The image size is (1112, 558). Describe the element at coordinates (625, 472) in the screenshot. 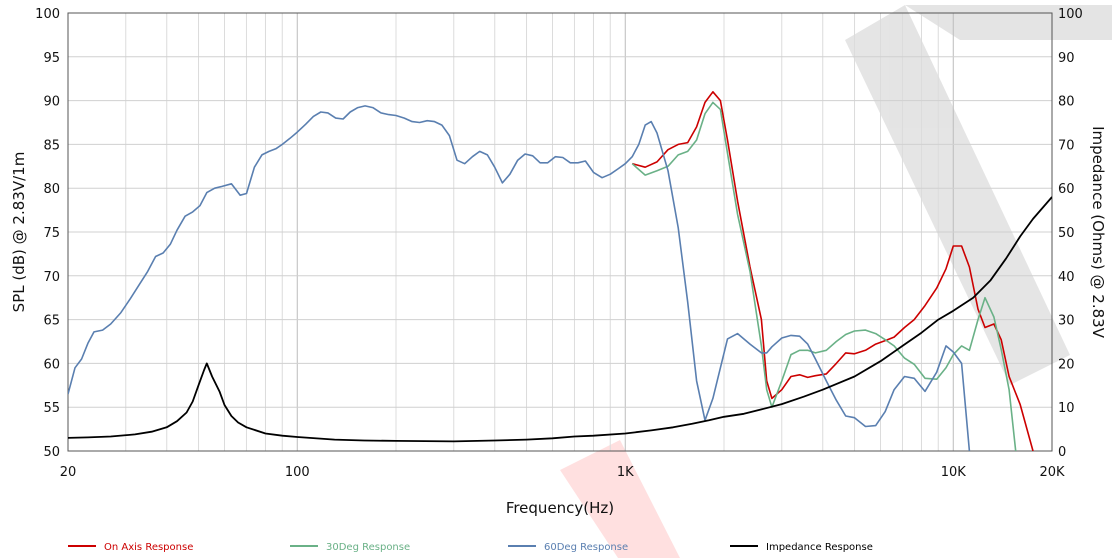

I see `x-tick-label: 1K` at that location.